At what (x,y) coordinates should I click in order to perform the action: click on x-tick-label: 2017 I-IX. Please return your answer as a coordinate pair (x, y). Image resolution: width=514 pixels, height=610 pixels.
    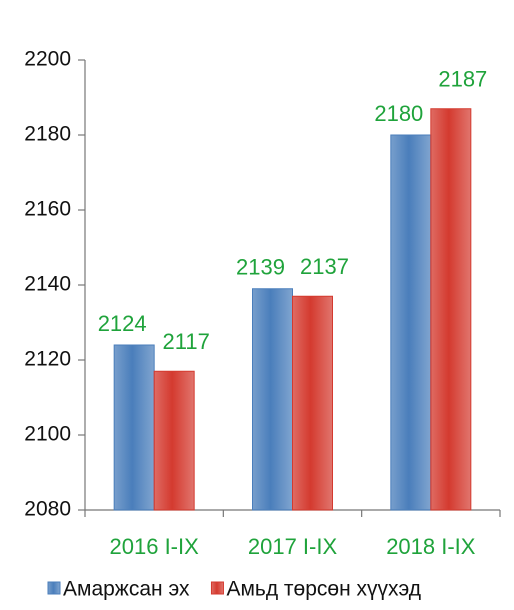
    Looking at the image, I should click on (293, 546).